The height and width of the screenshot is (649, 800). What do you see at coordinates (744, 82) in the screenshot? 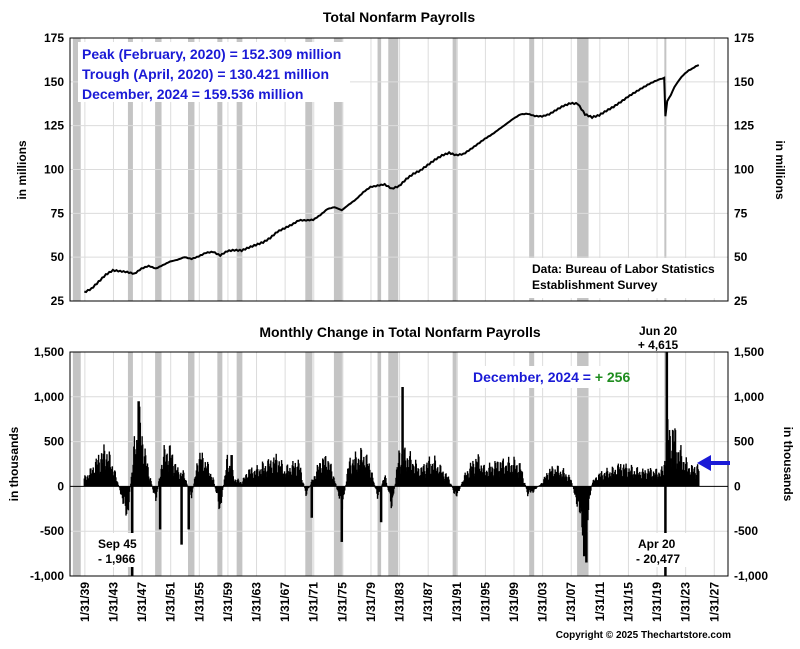
I see `top-y-tick-right: 150` at bounding box center [744, 82].